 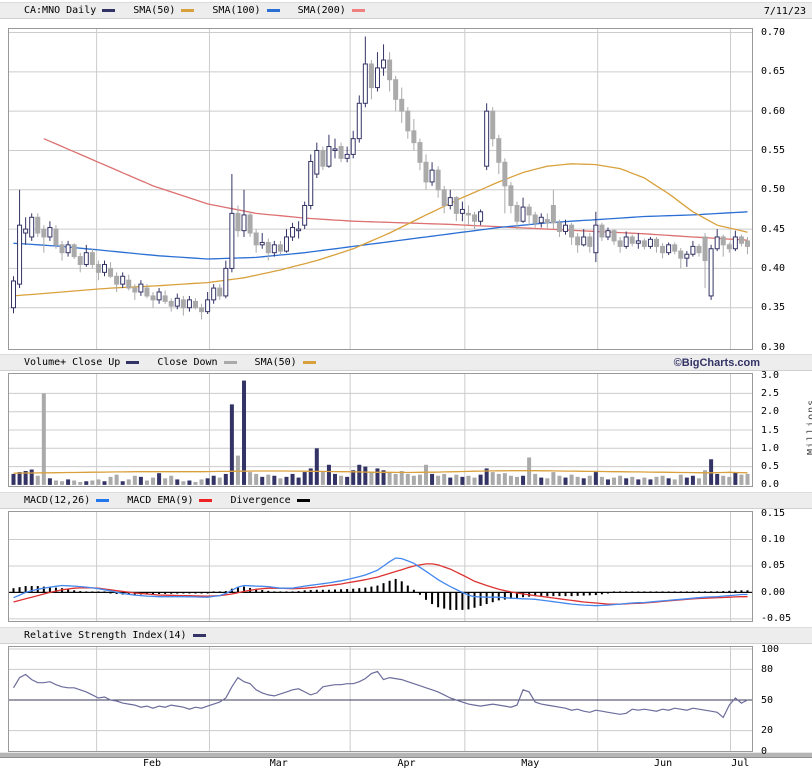 What do you see at coordinates (380, 566) in the screenshot?
I see `macd-plot` at bounding box center [380, 566].